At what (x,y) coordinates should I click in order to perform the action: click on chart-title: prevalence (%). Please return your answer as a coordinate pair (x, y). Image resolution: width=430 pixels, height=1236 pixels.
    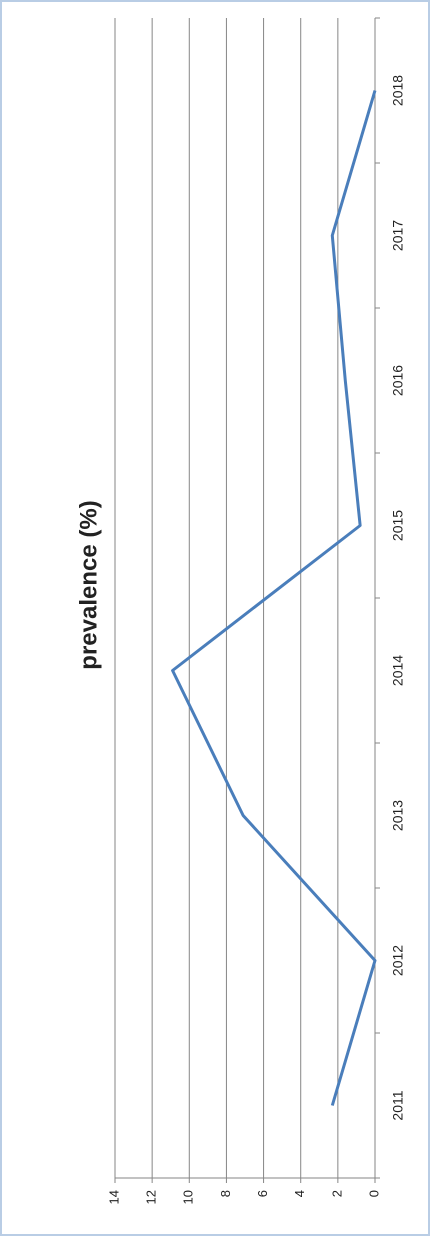
    Looking at the image, I should click on (88, 584).